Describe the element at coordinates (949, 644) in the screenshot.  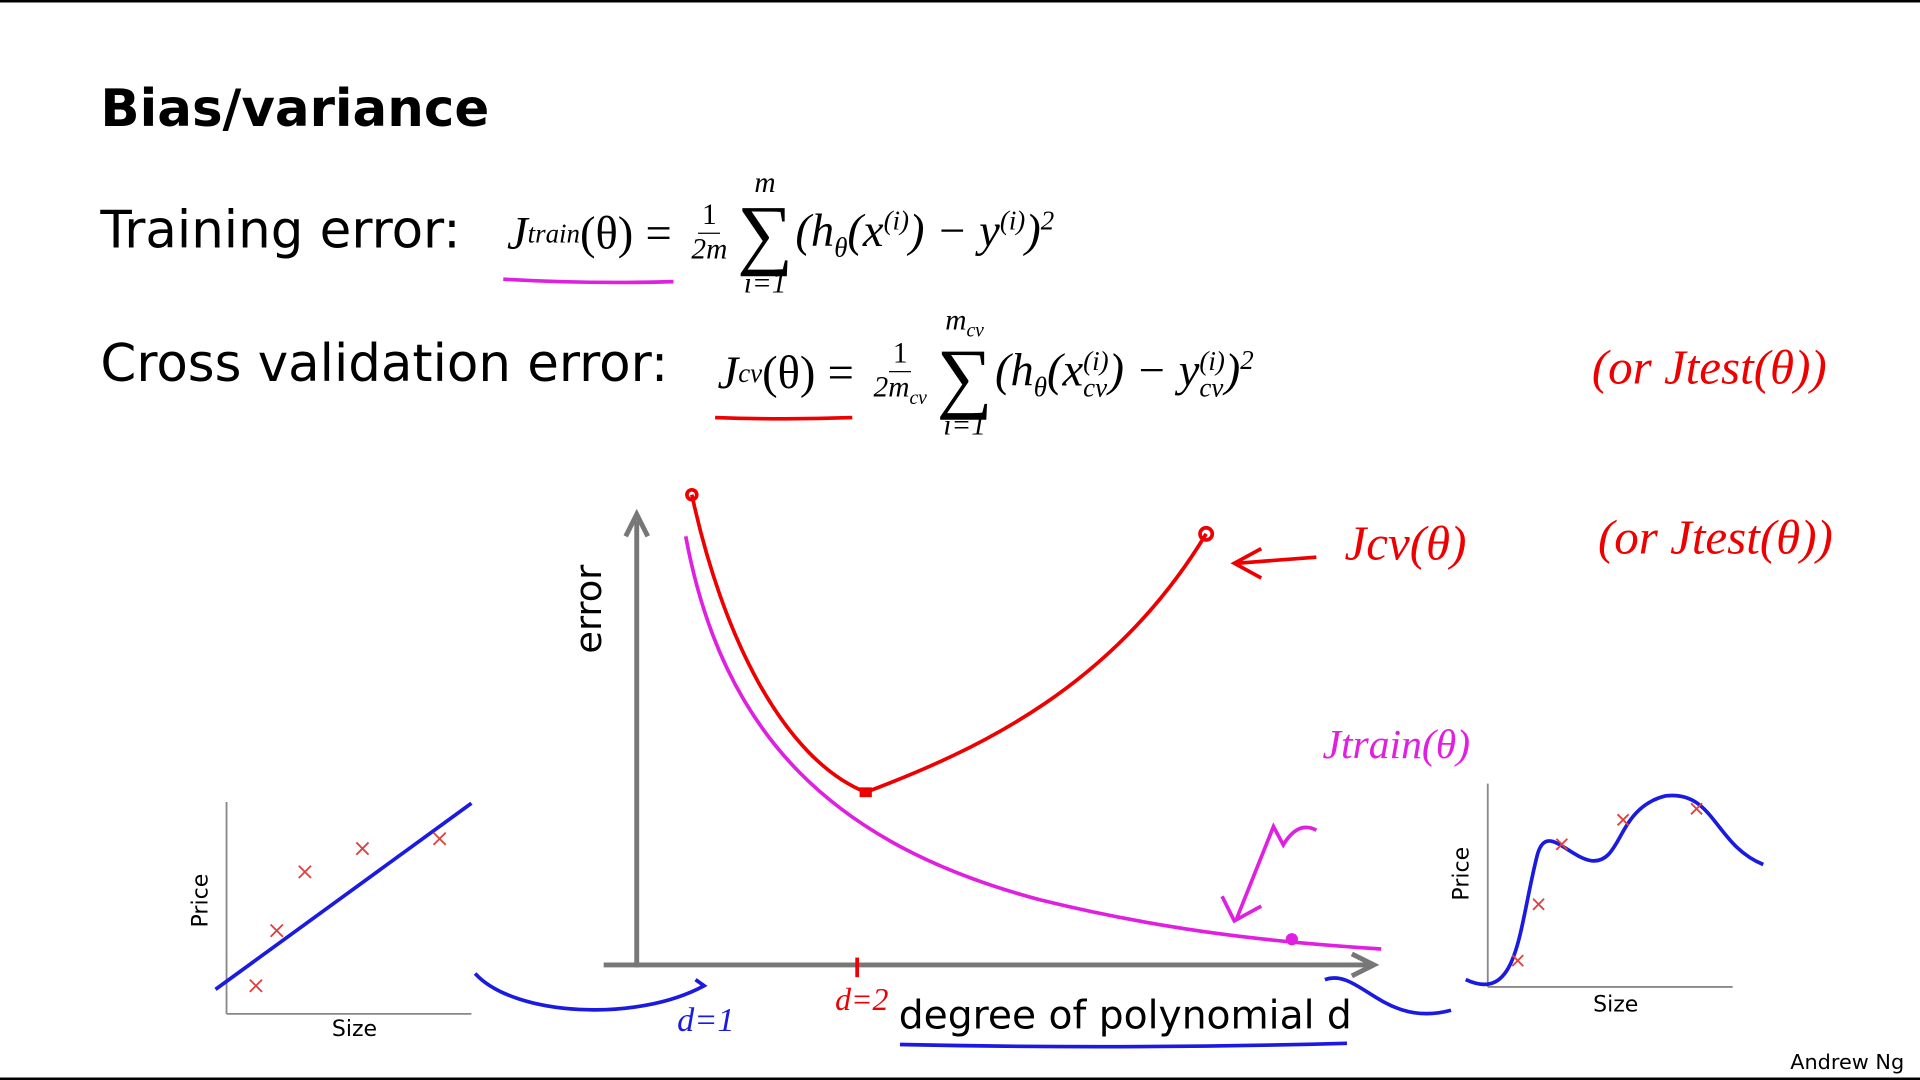
I see `cv-curve` at that location.